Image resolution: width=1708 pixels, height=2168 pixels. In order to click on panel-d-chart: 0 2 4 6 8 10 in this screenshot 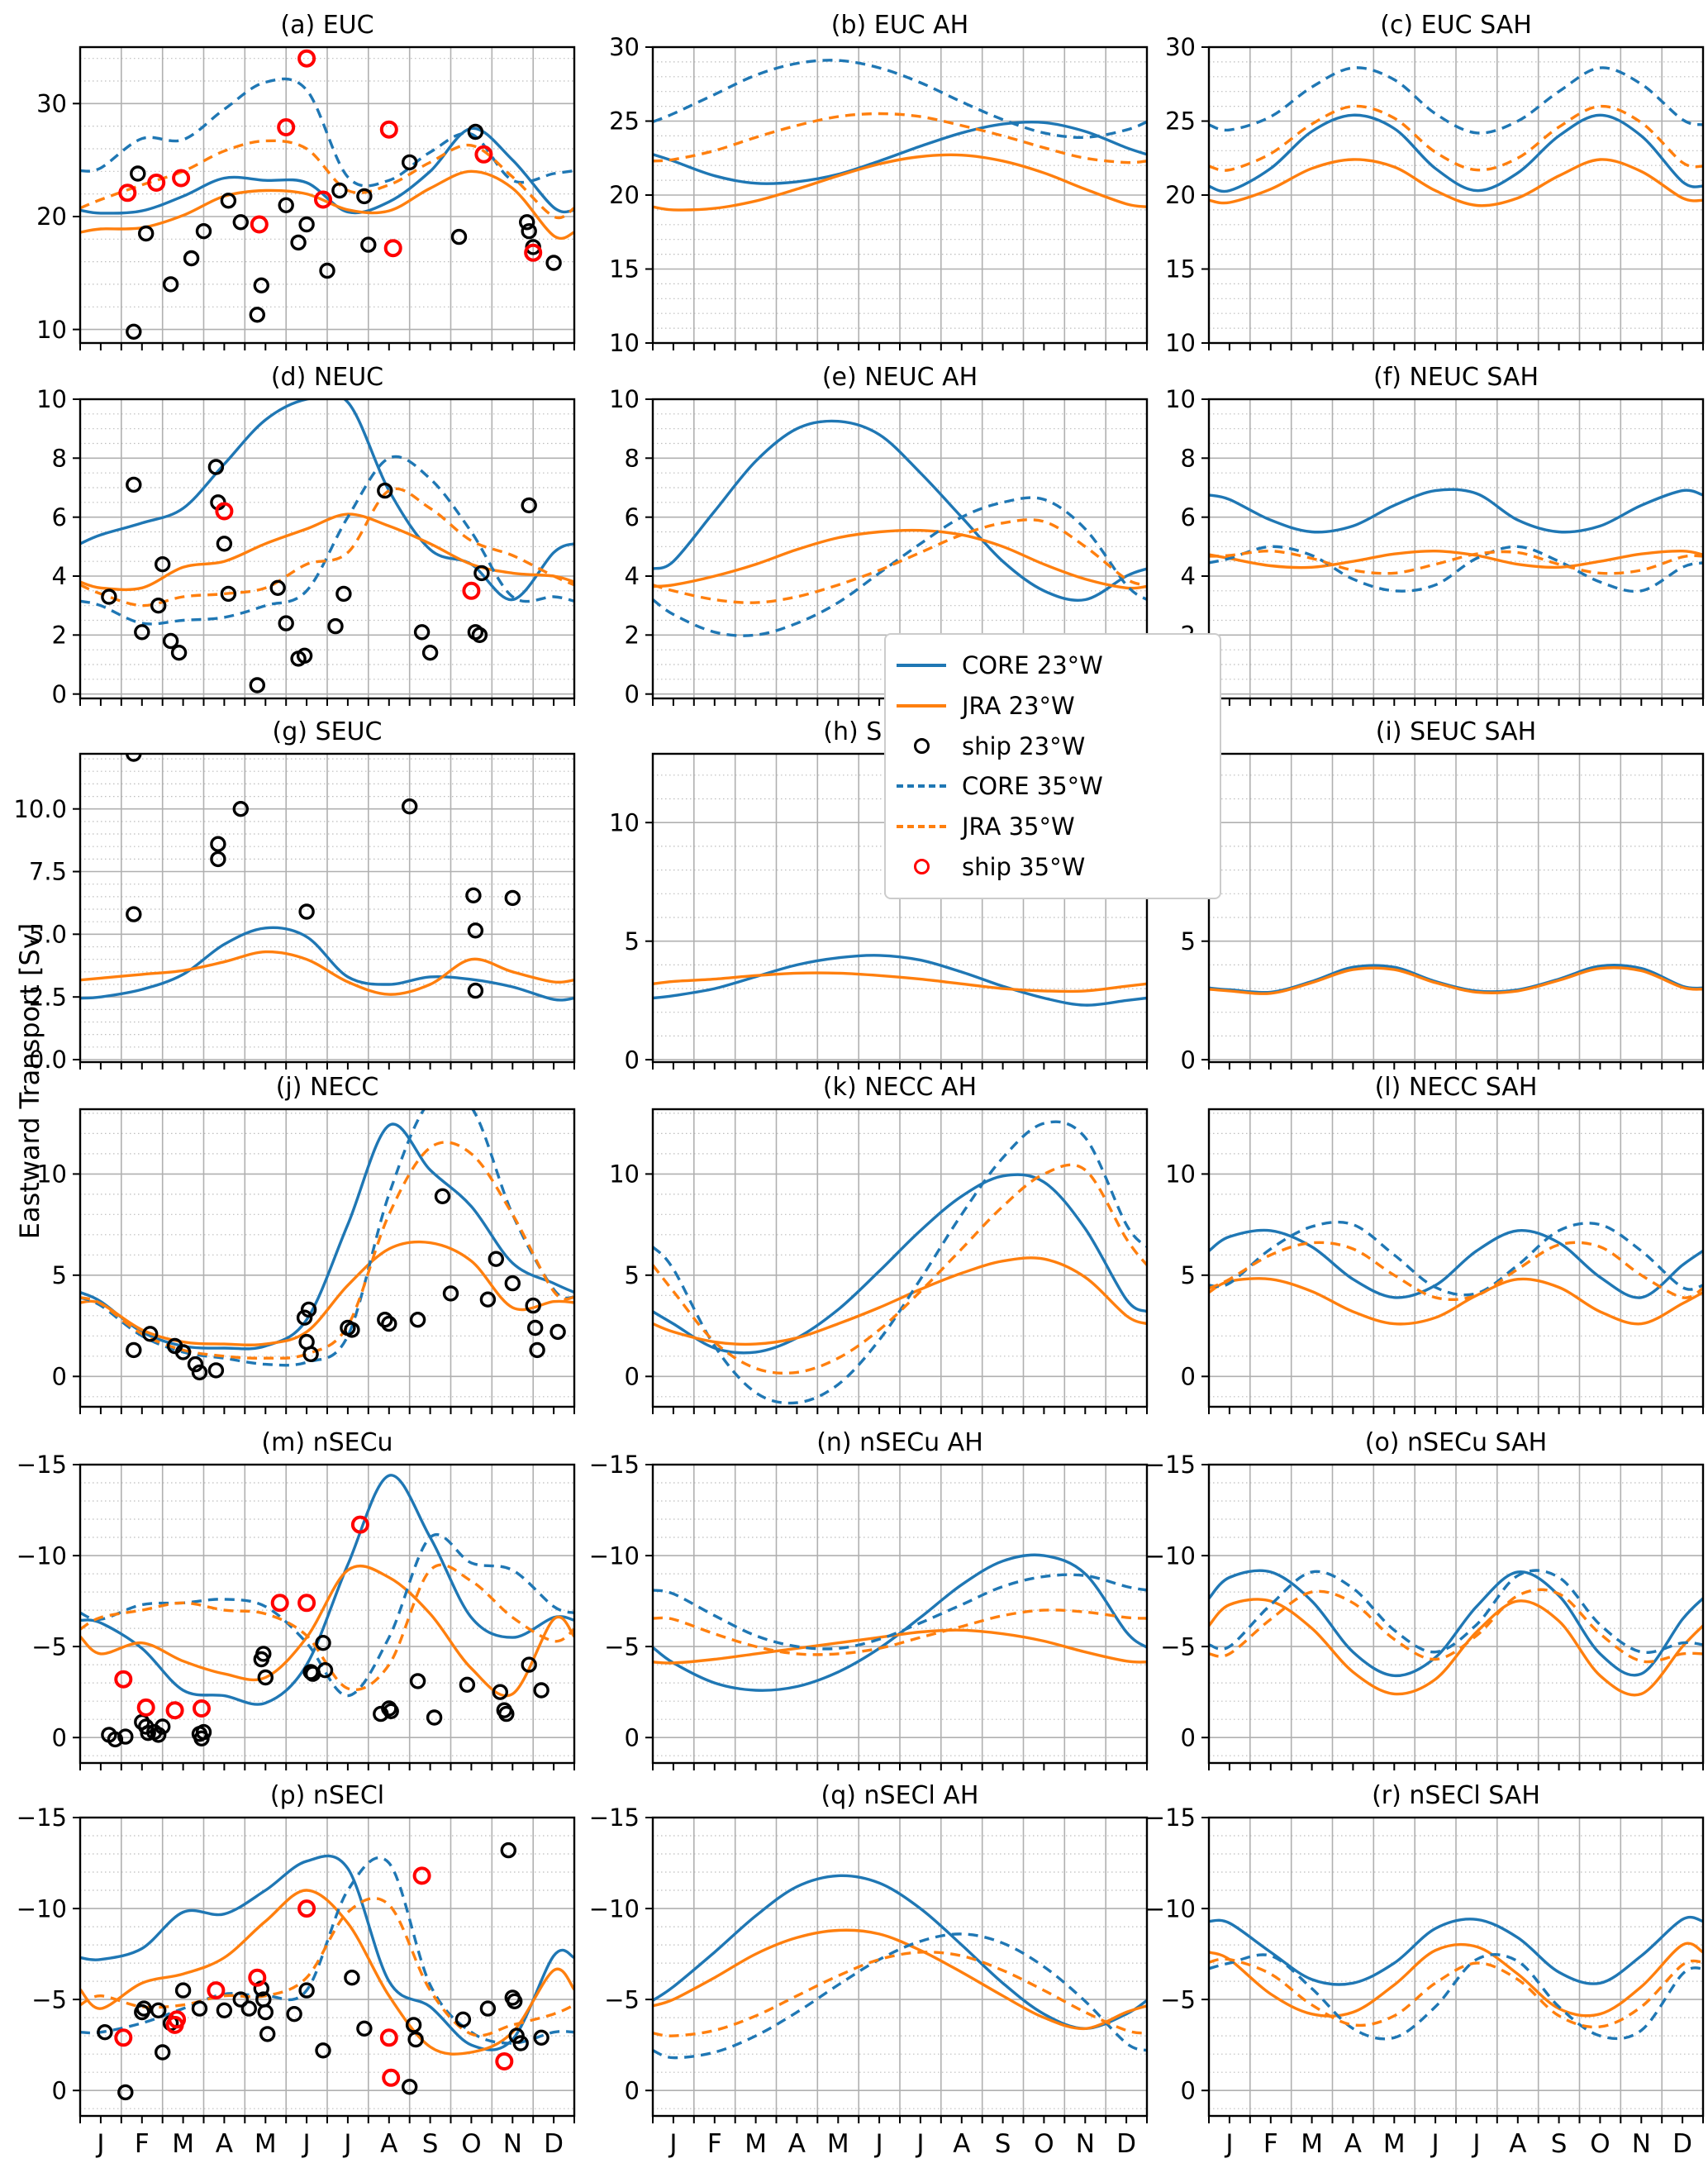, I will do `click(306, 546)`.